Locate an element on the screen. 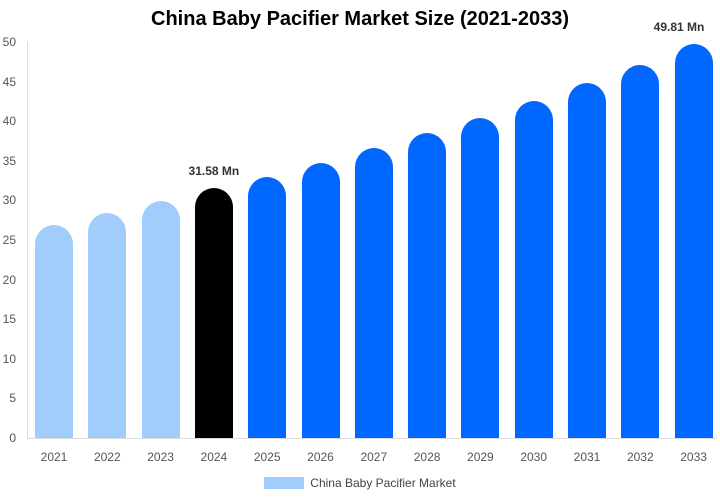 This screenshot has width=720, height=500. bar-2027 is located at coordinates (373, 293).